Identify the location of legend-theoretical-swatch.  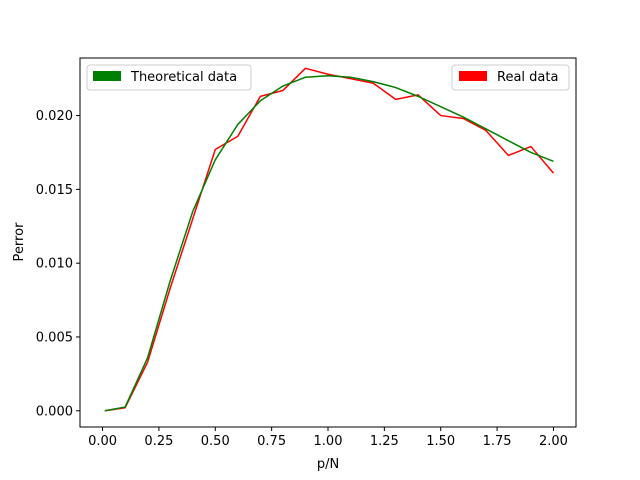
(107, 76).